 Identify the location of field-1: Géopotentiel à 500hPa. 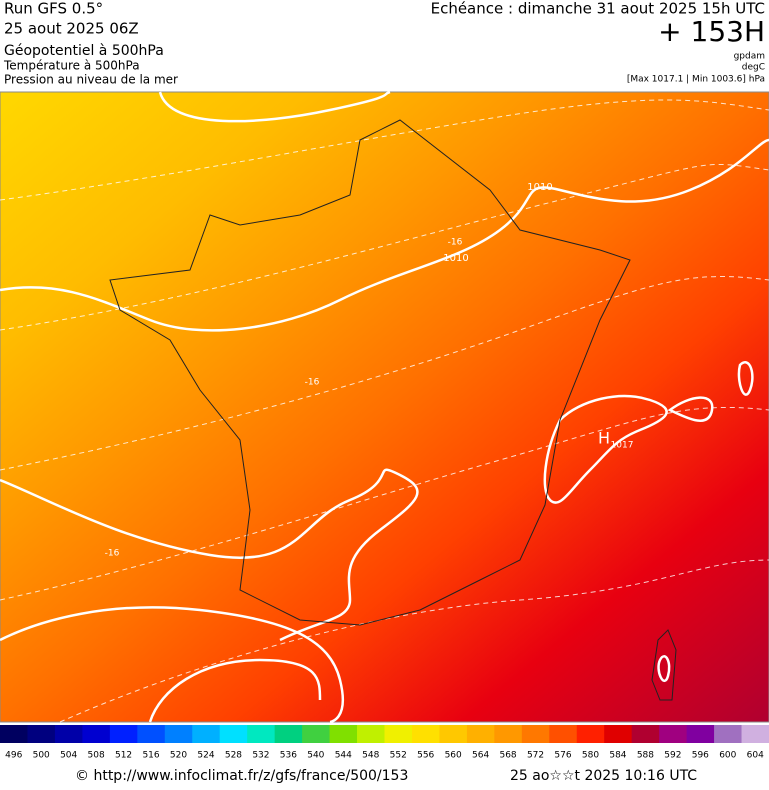
(84, 51).